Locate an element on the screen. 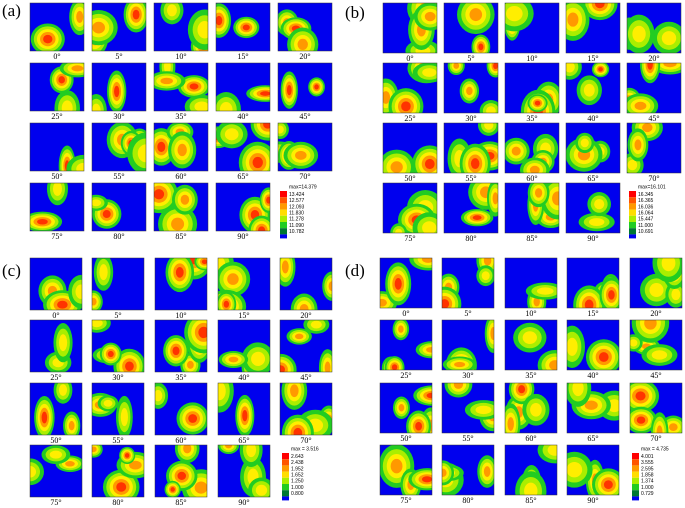 This screenshot has width=685, height=508. legend-level: 1.374 is located at coordinates (647, 482).